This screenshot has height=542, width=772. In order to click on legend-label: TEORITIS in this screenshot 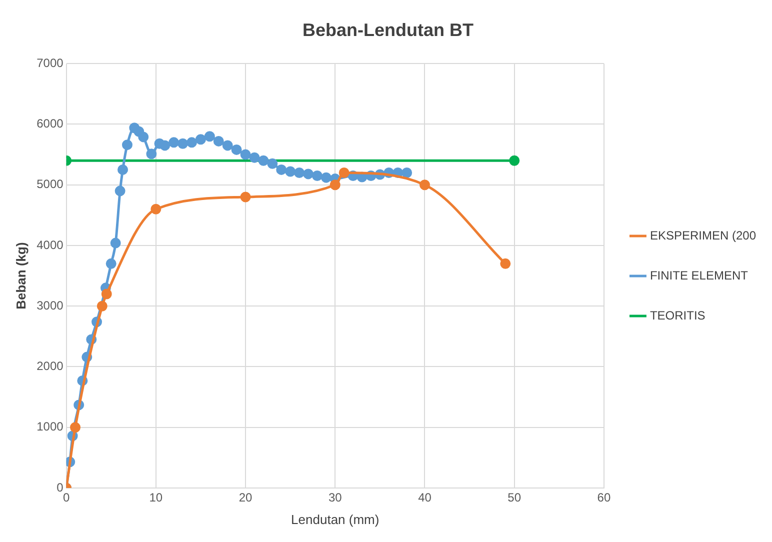, I will do `click(678, 315)`.